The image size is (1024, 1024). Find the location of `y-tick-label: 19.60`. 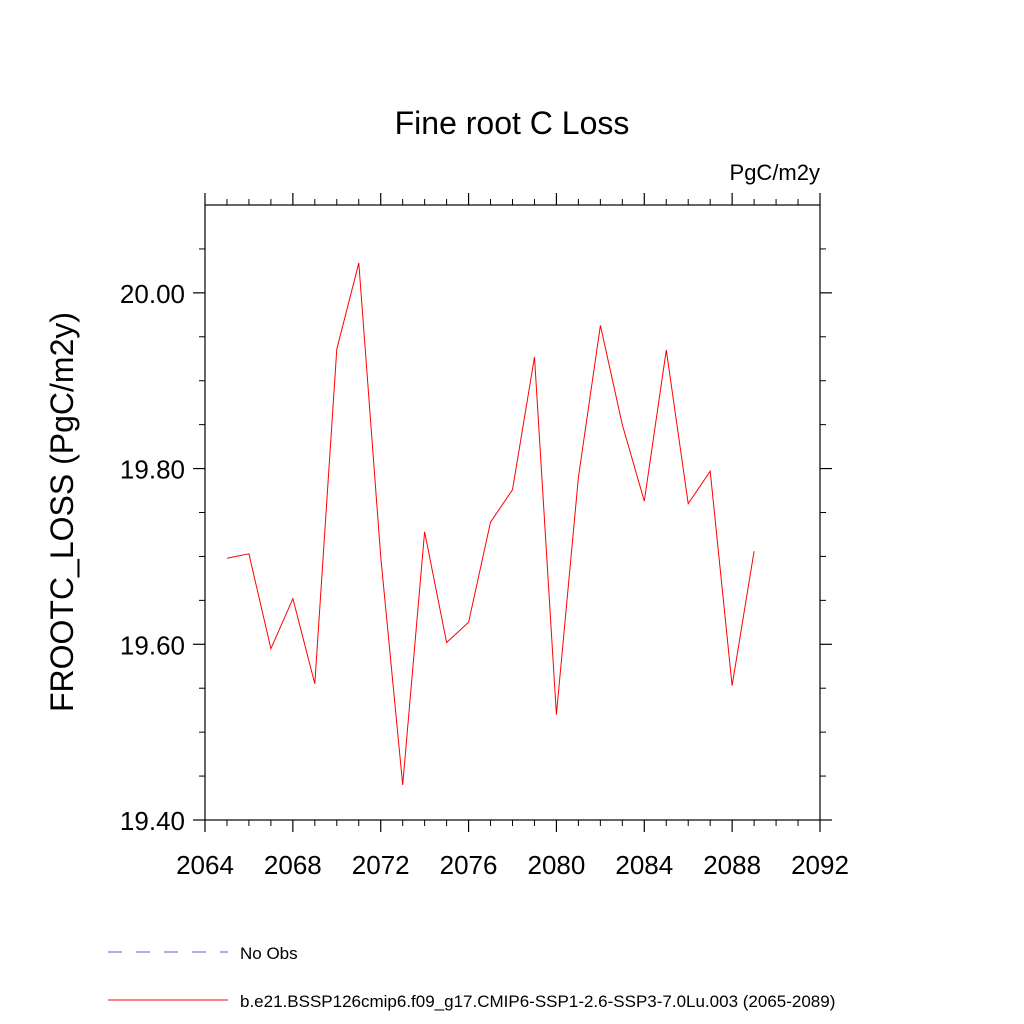

y-tick-label: 19.60 is located at coordinates (152, 645).